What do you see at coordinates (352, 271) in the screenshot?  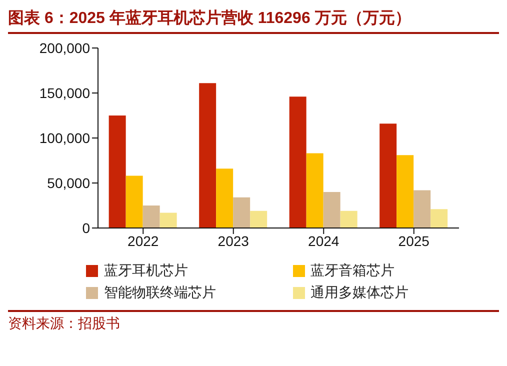 I see `legend-label: 蓝牙音箱芯片` at bounding box center [352, 271].